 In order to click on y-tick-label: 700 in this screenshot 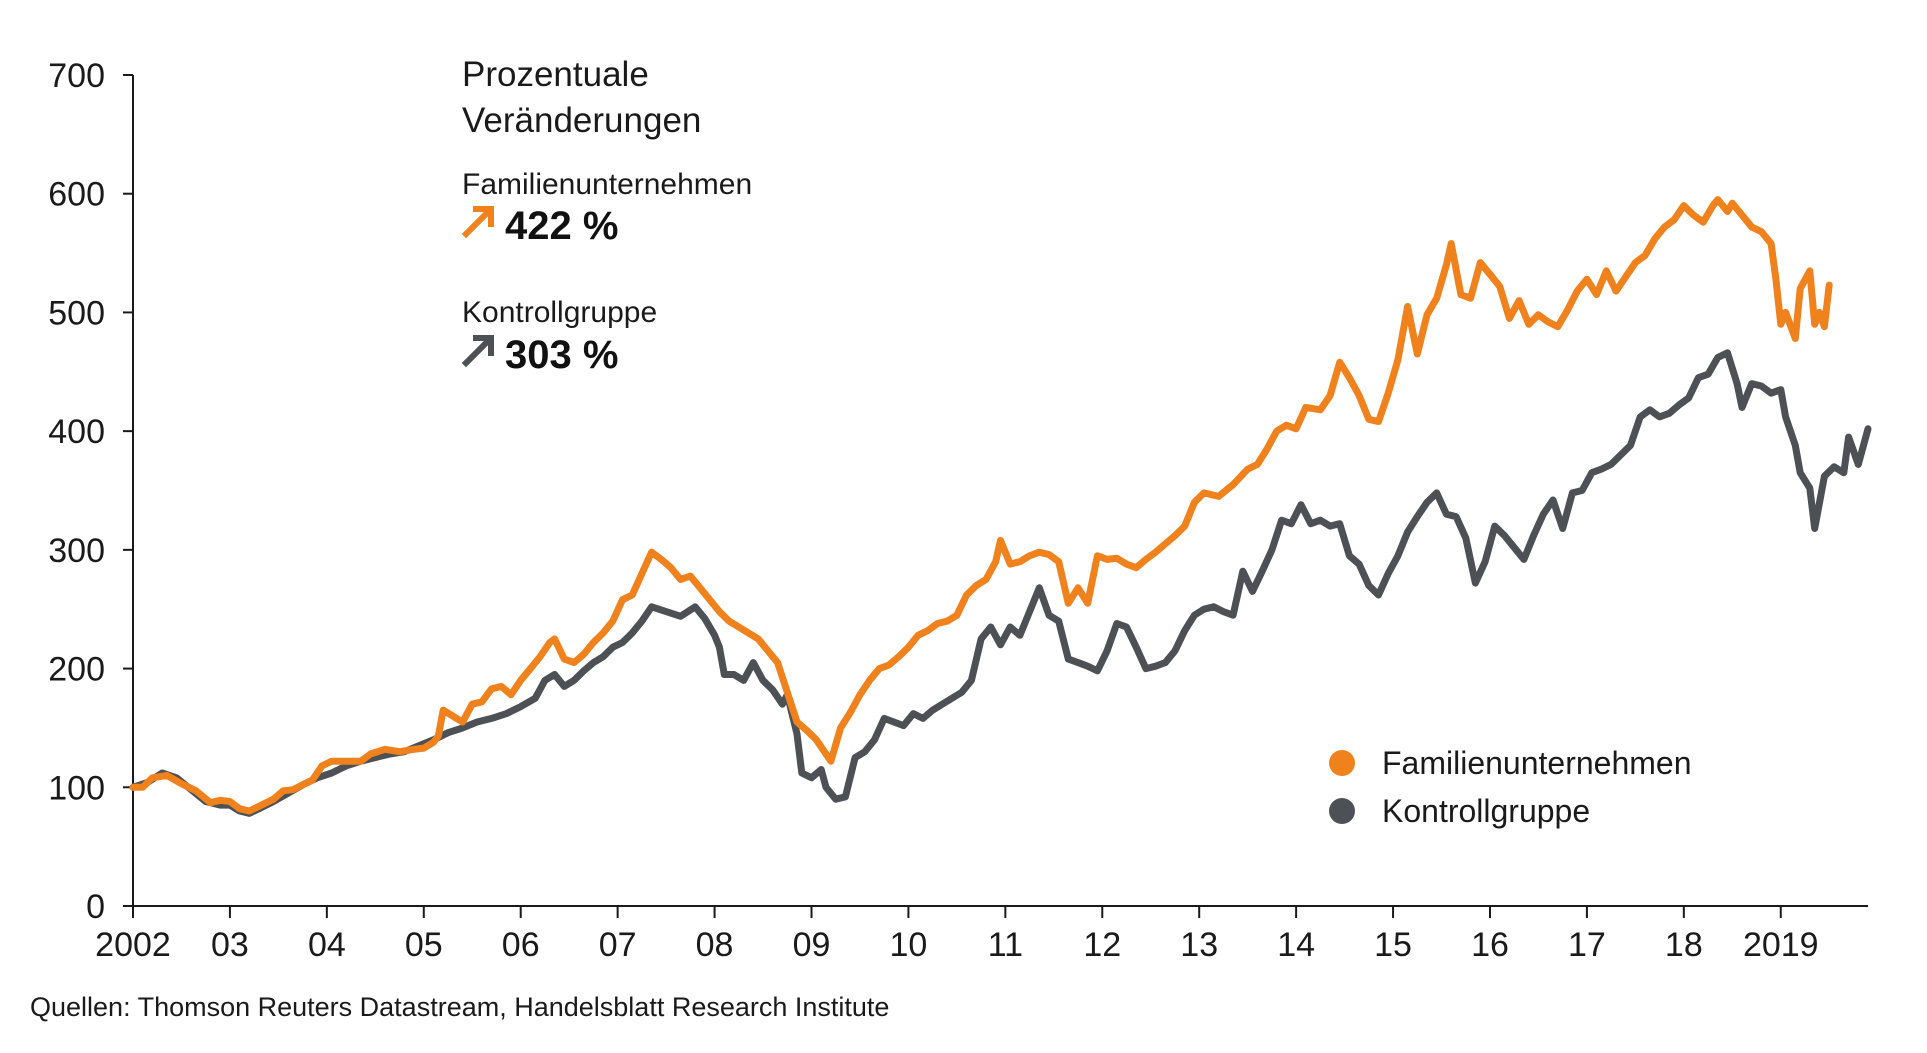, I will do `click(76, 76)`.